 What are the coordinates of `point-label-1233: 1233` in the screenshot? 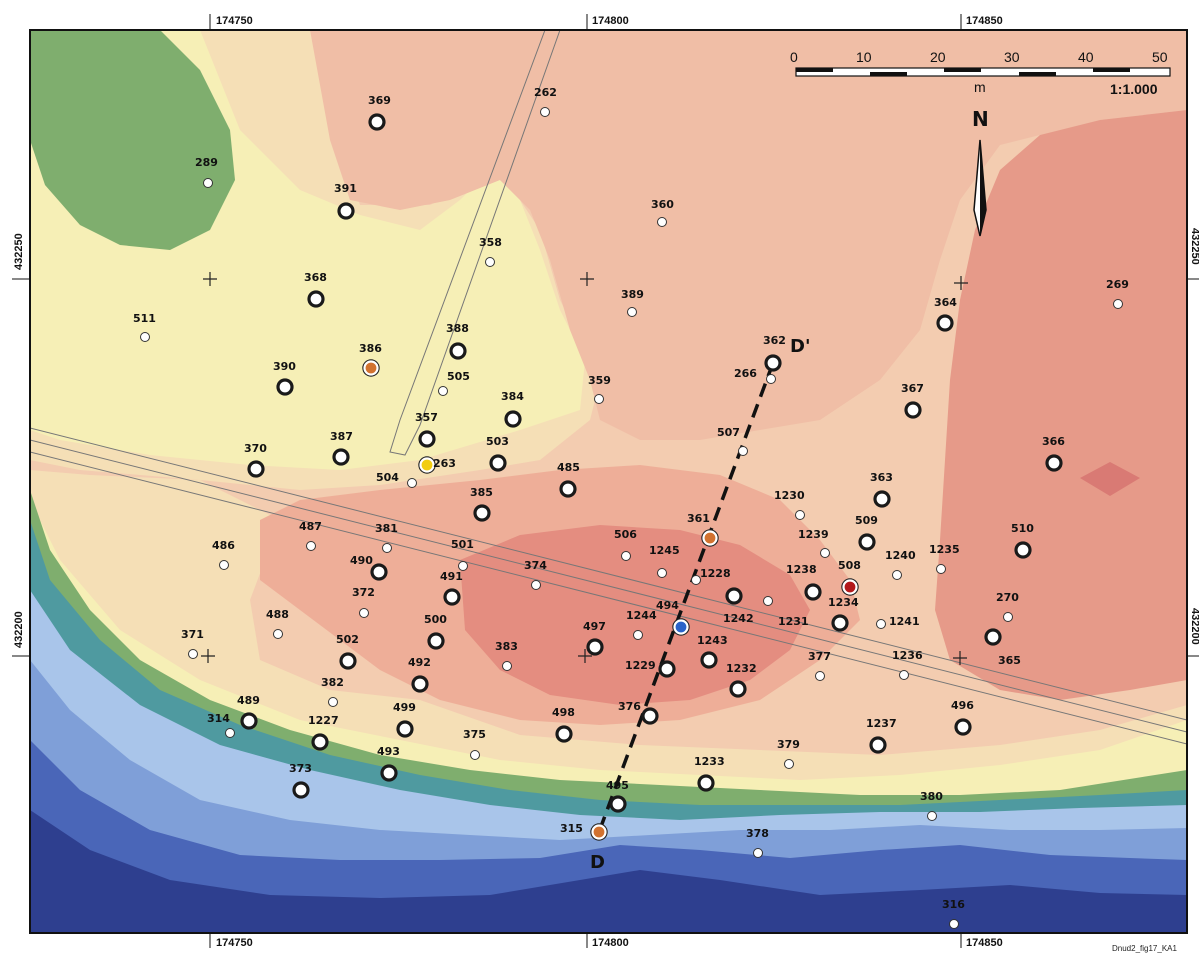 It's located at (709, 761).